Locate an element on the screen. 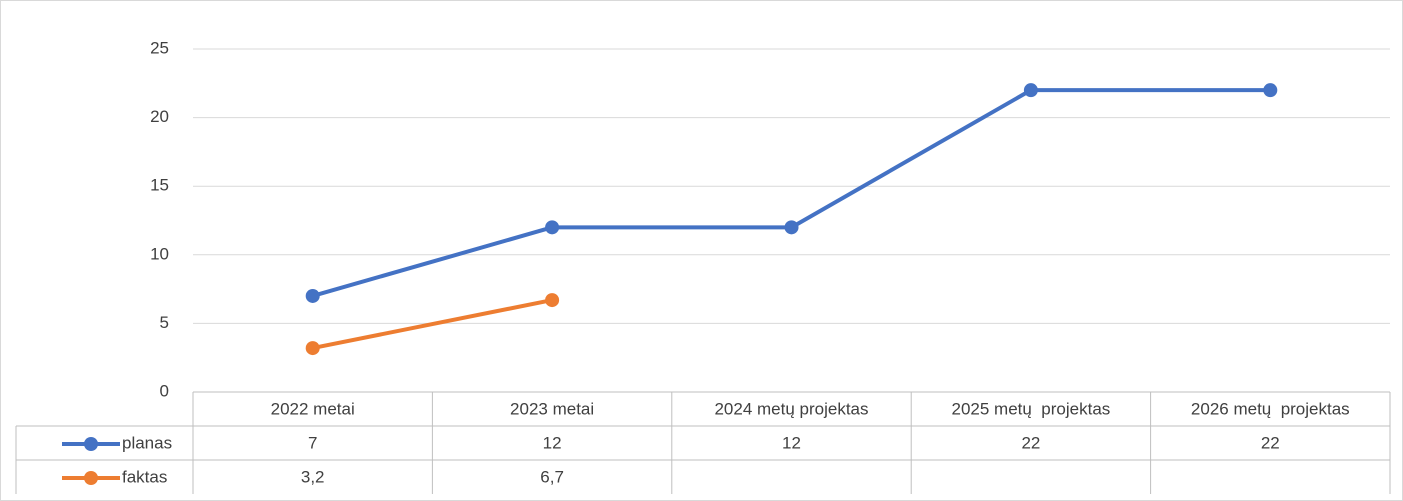 This screenshot has width=1403, height=501. x-tick-label: 2026 metų projektas is located at coordinates (1270, 408).